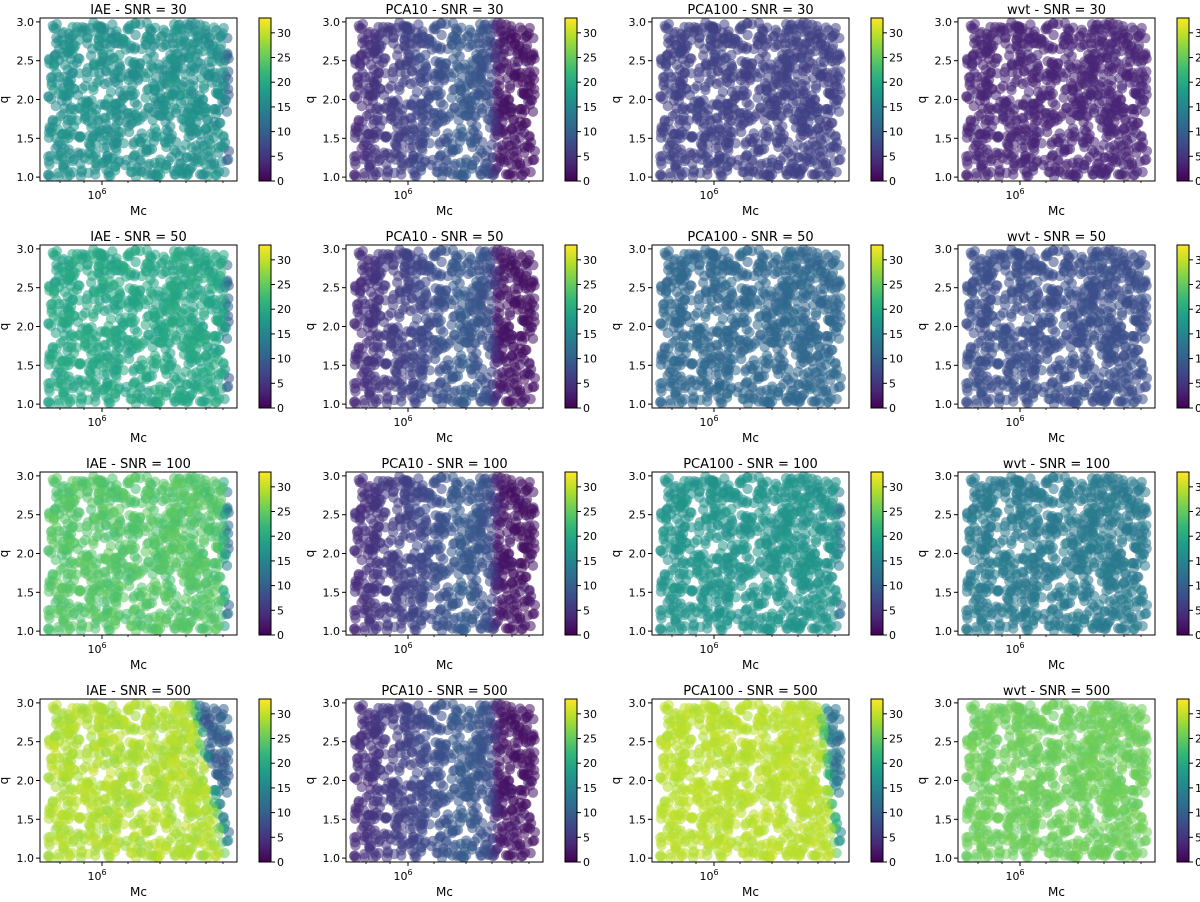 Image resolution: width=1200 pixels, height=902 pixels. I want to click on y-tick-label: 2.0, so click(944, 100).